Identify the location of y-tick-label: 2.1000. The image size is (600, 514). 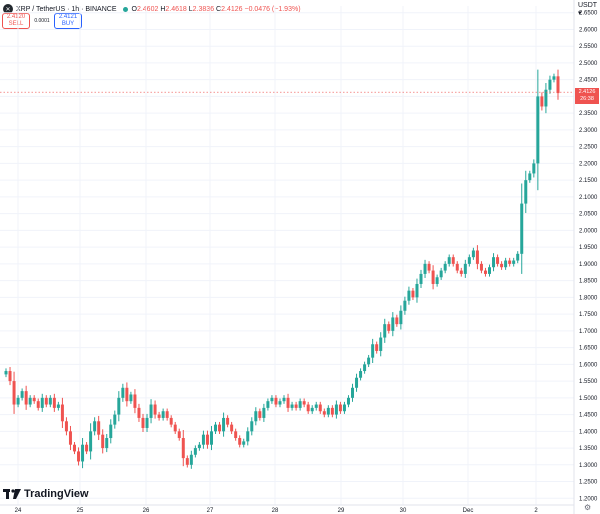
(588, 198).